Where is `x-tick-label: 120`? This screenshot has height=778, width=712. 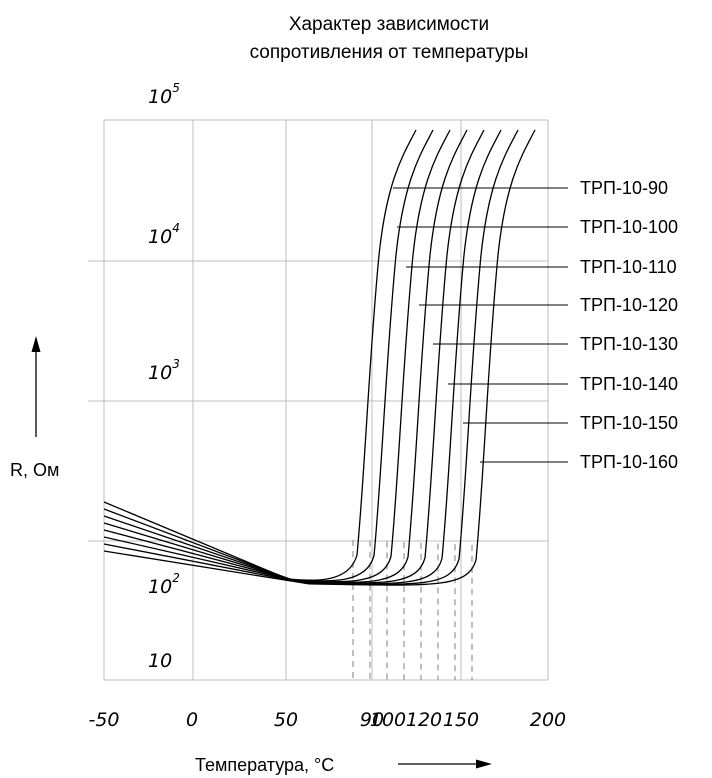
x-tick-label: 120 is located at coordinates (424, 720).